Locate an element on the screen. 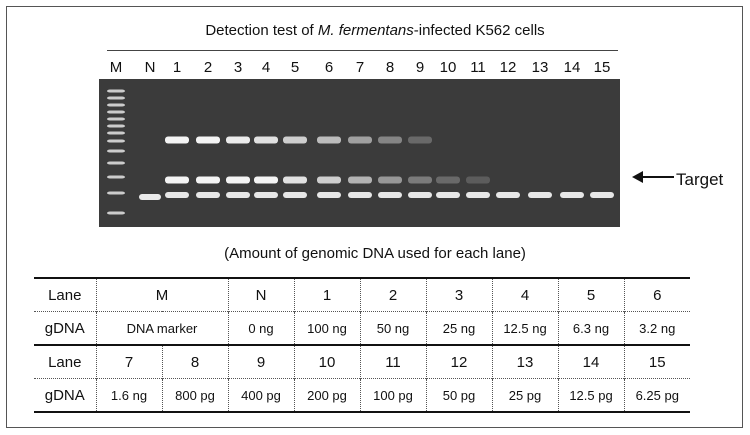  gdna-amount-cell: 3.2 ng is located at coordinates (656, 328).